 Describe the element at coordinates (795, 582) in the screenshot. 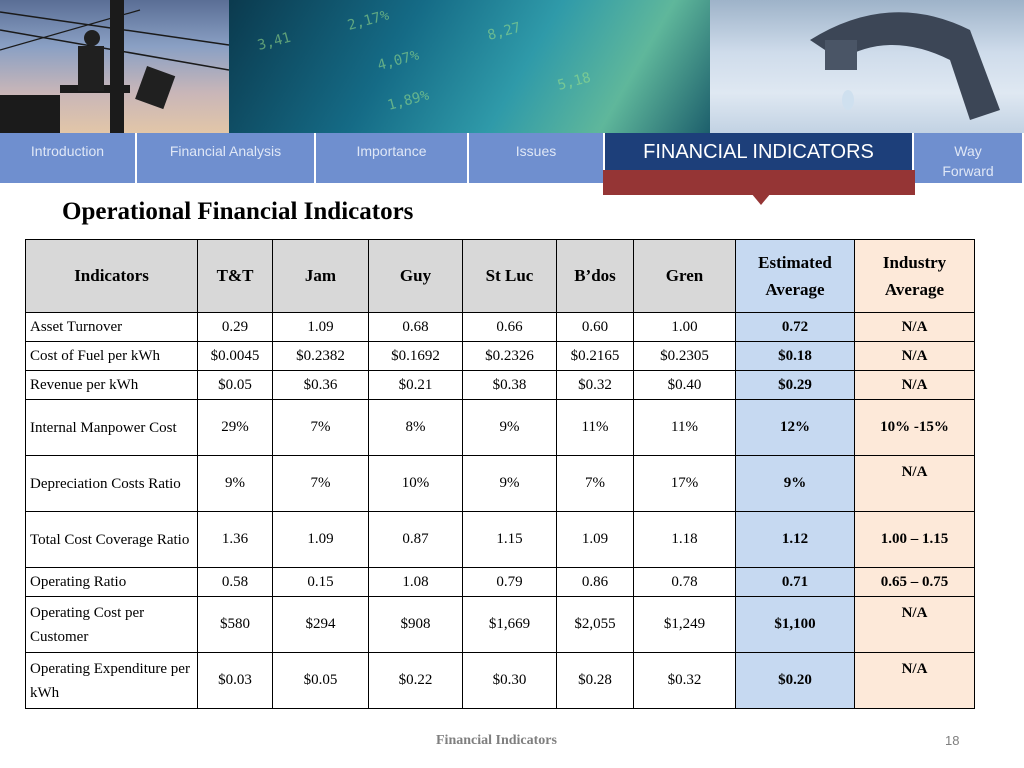

I see `cell-estimated-average: 0.71` at that location.